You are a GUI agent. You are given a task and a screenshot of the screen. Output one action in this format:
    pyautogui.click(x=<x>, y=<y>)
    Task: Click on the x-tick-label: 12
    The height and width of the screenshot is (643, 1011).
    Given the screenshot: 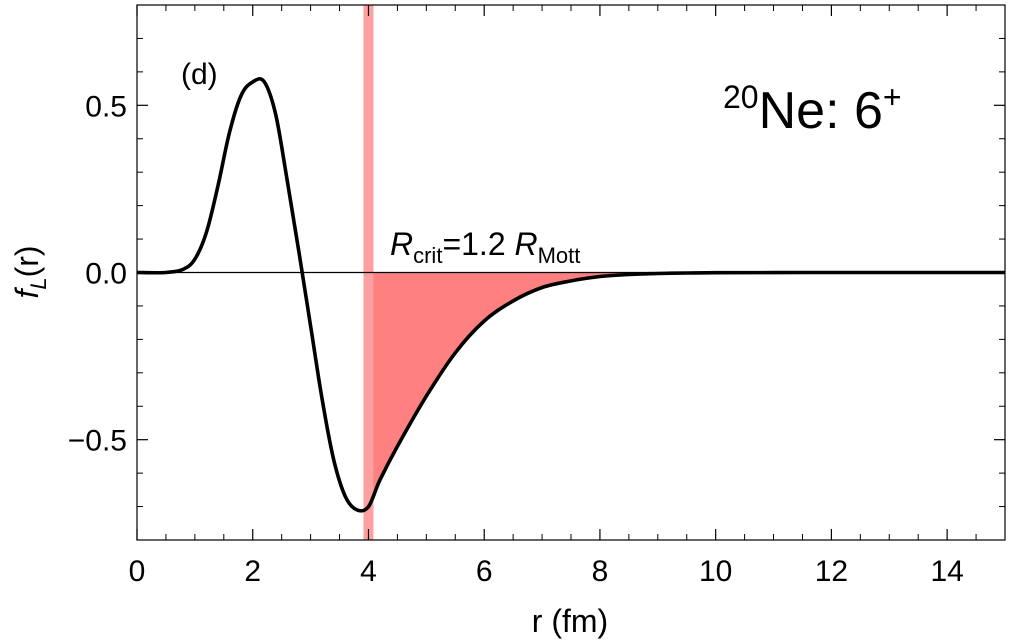 What is the action you would take?
    pyautogui.click(x=831, y=571)
    